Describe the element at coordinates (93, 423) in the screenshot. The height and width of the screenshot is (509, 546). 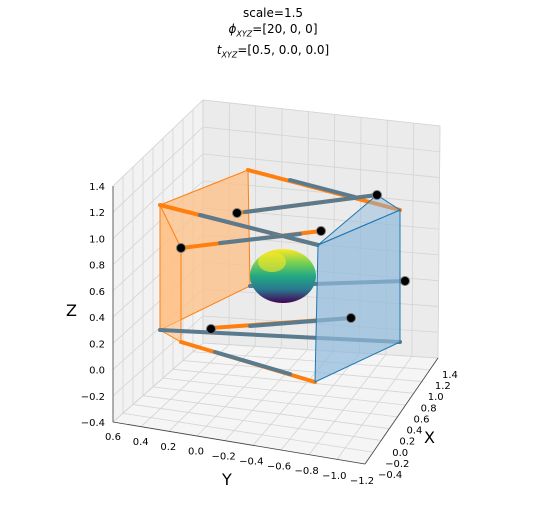
I see `z-tick-label: −0.4` at that location.